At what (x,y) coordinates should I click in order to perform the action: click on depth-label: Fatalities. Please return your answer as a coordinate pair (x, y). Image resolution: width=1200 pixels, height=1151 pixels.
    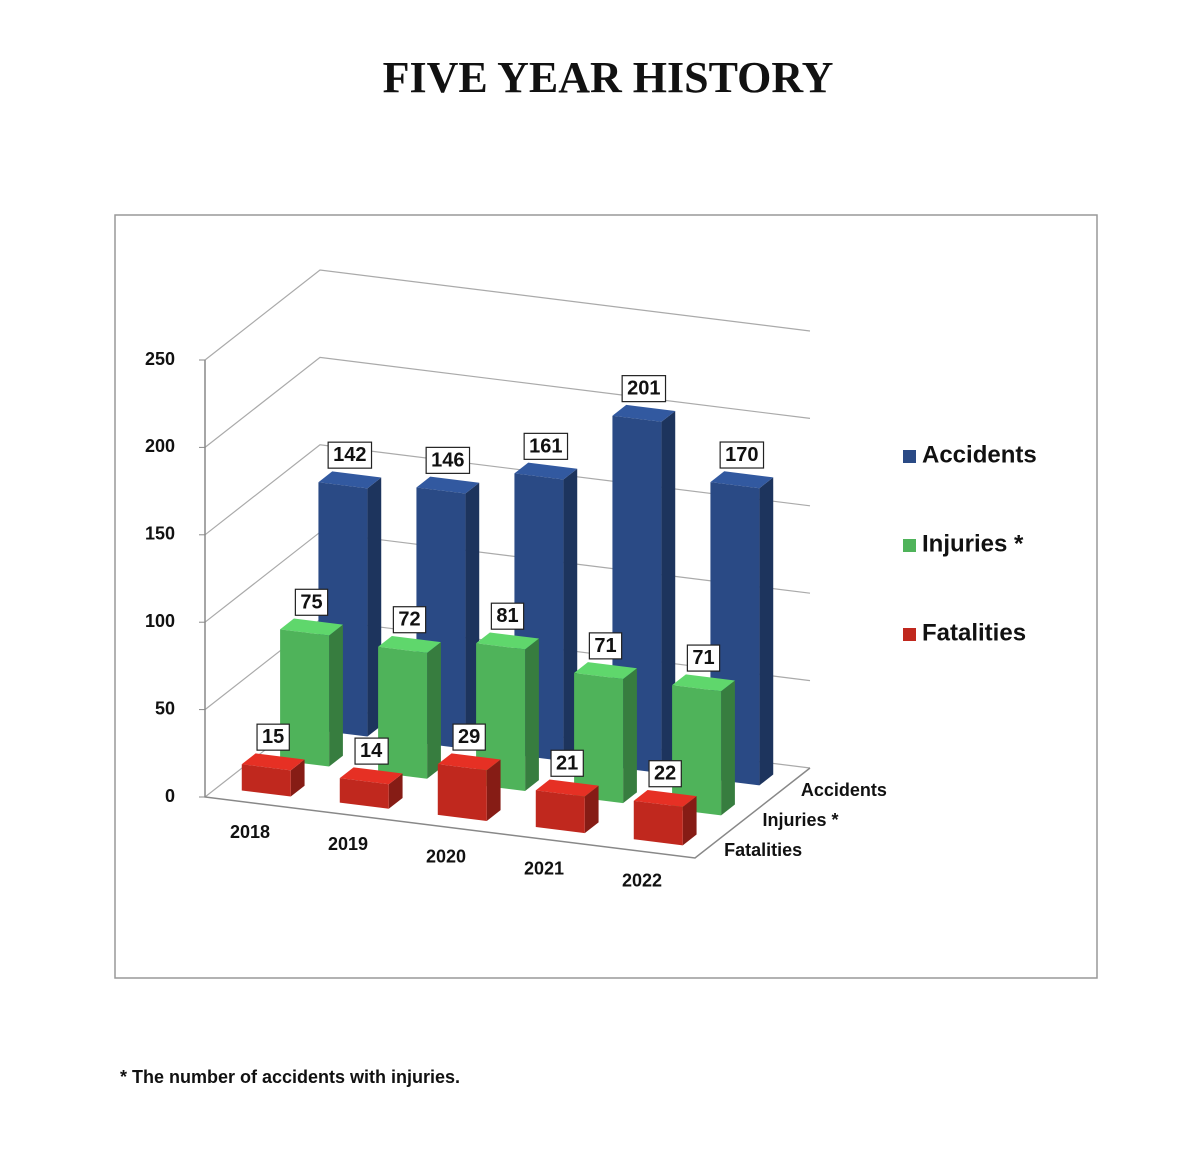
    Looking at the image, I should click on (763, 850).